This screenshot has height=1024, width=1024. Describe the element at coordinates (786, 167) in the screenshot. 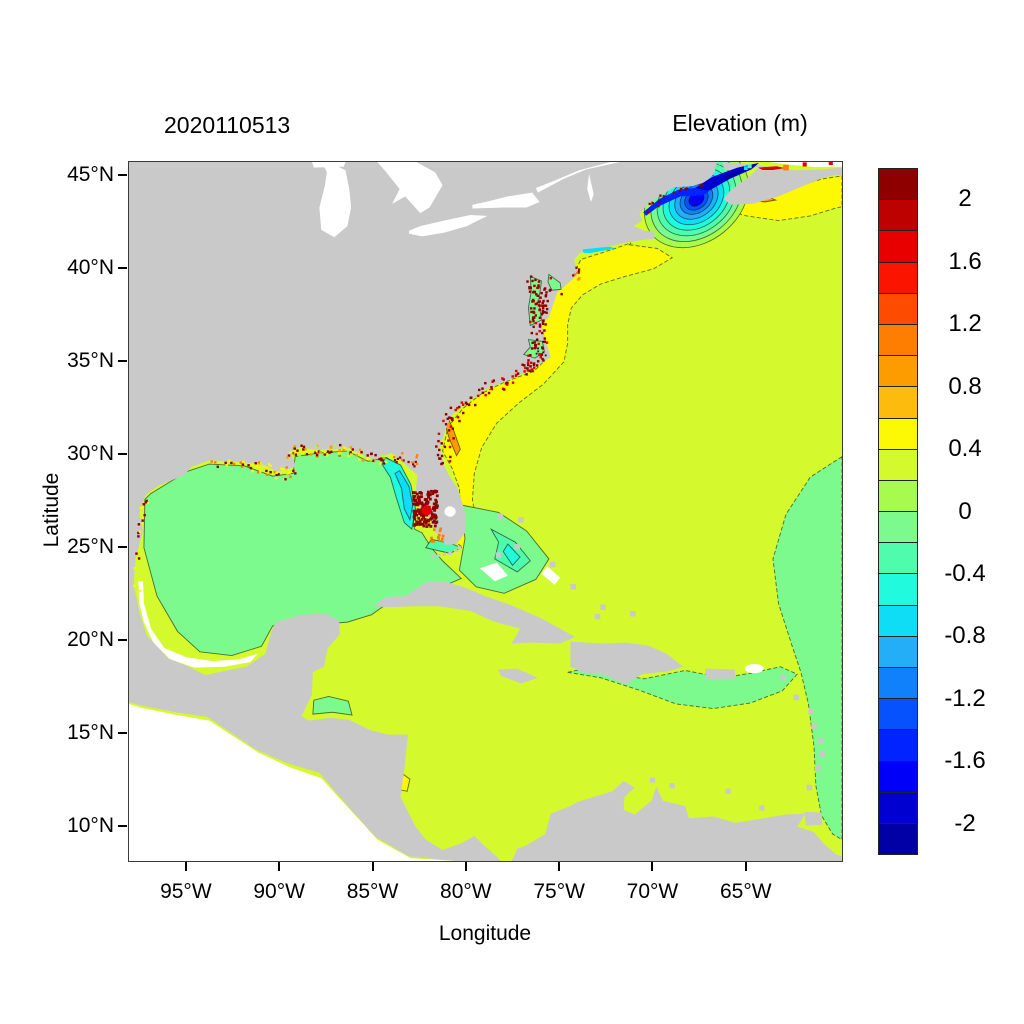

I see `minas-orange-tip` at that location.